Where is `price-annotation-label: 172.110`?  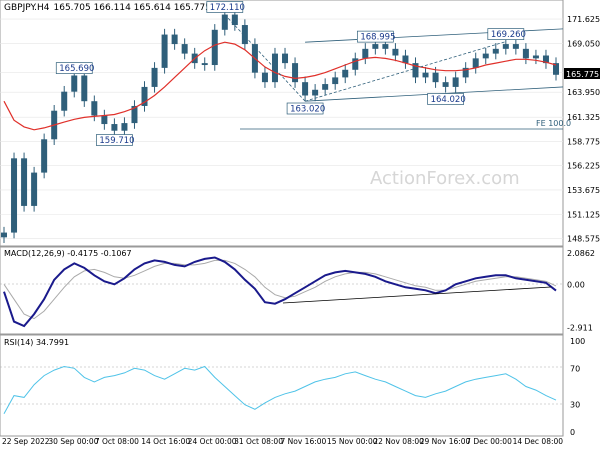
price-annotation-label: 172.110 is located at coordinates (227, 8).